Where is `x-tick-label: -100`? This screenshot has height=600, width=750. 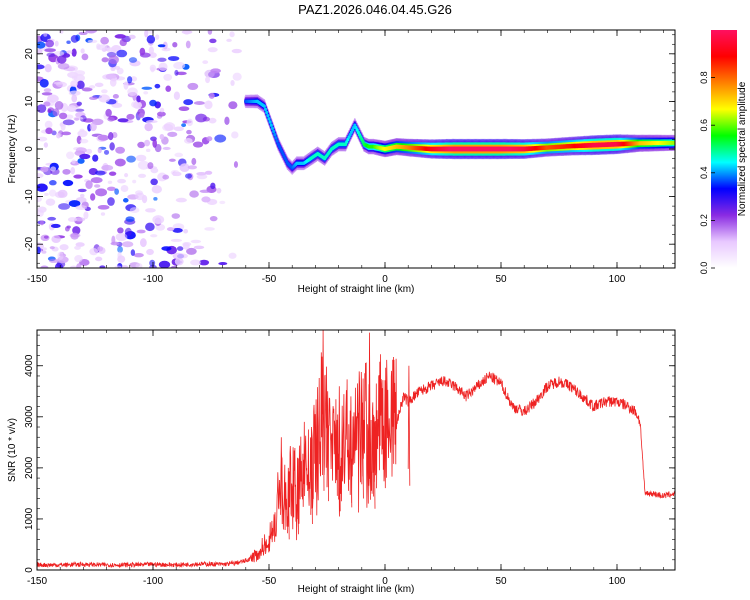
x-tick-label: -100 is located at coordinates (153, 279).